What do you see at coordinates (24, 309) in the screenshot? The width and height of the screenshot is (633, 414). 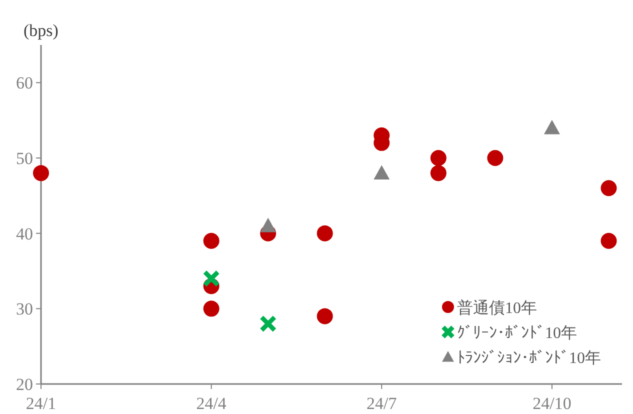 I see `y-tick-label: 30` at bounding box center [24, 309].